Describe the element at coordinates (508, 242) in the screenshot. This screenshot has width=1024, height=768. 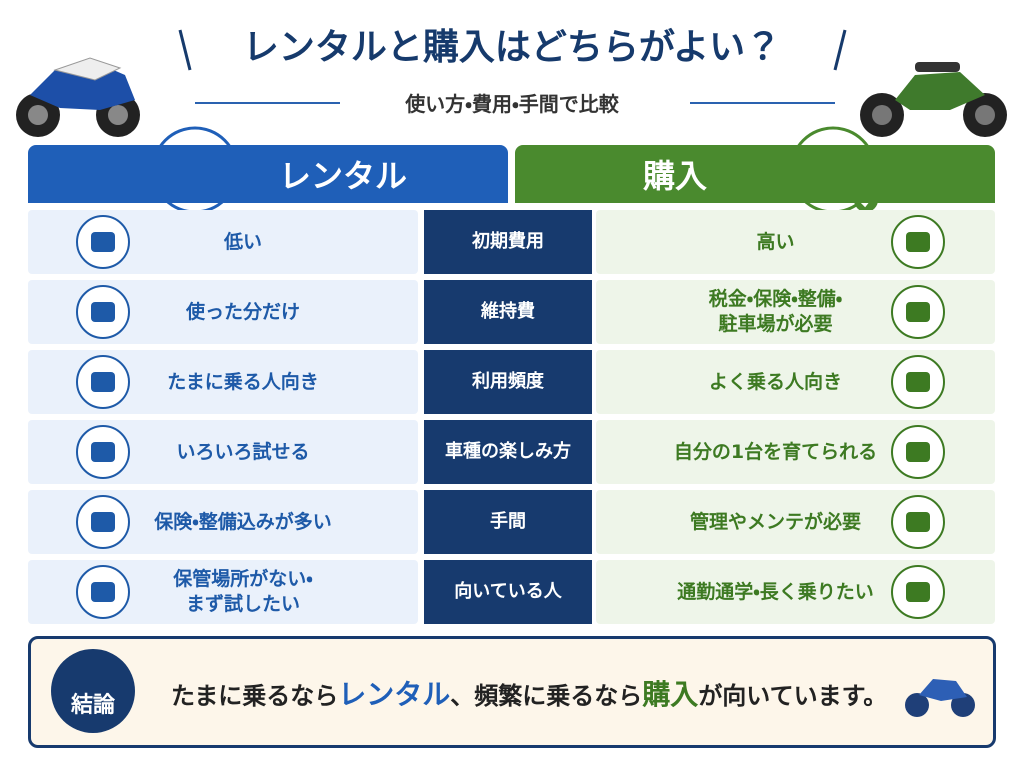
I see `category-cell: 初期費用` at that location.